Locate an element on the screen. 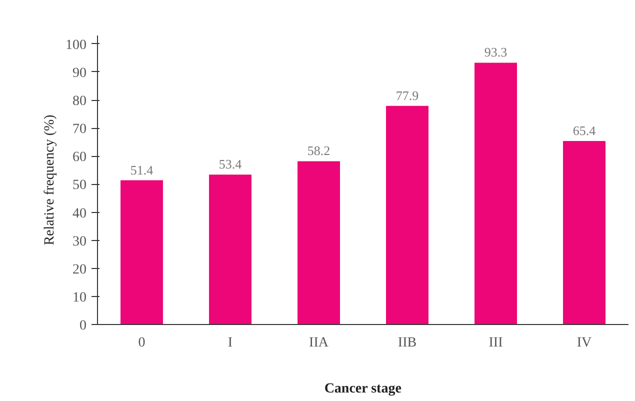  data-label: 53.4 is located at coordinates (230, 164).